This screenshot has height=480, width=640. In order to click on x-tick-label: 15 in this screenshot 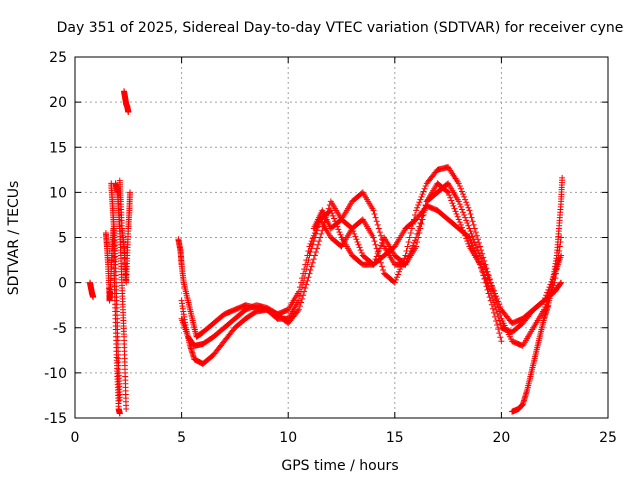, I will do `click(395, 438)`.